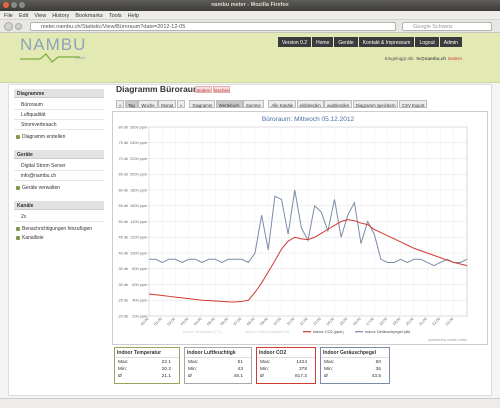 Image resolution: width=500 pixels, height=408 pixels. Describe the element at coordinates (59, 105) in the screenshot. I see `sidebar-item: Büroraum` at that location.